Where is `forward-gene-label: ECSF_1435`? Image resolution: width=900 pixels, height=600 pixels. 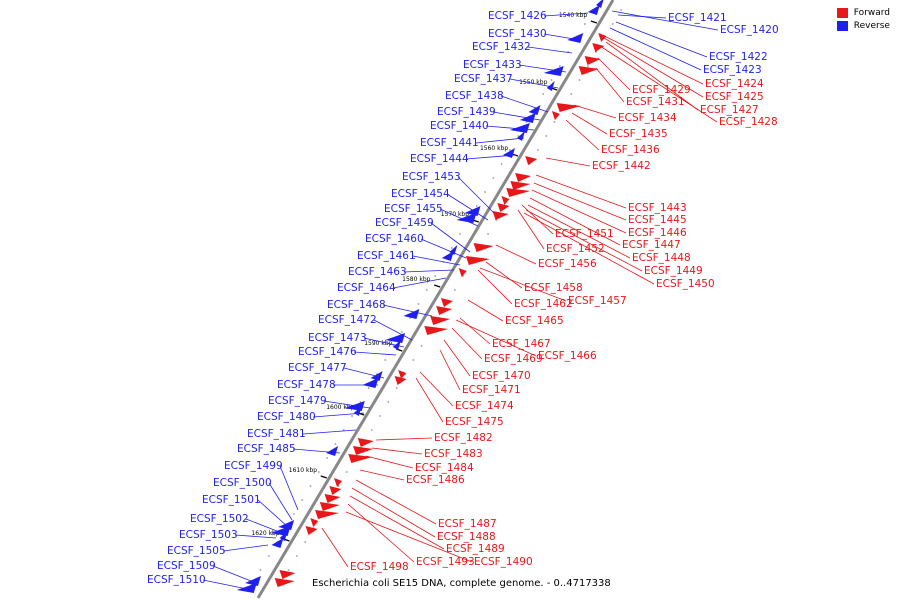
forward-gene-label: ECSF_1435 is located at coordinates (638, 134).